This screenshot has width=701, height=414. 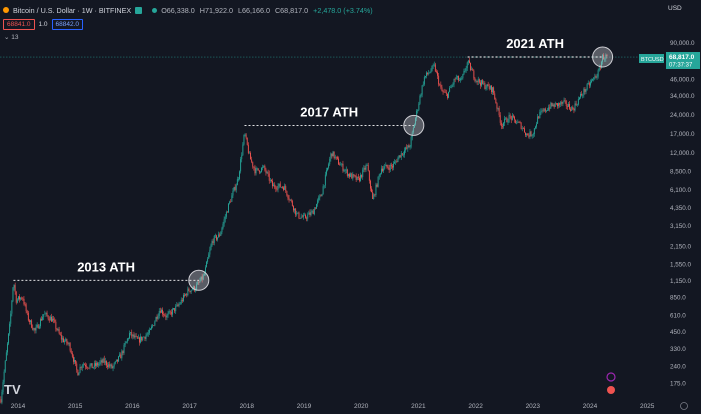 I want to click on currency-label: USD, so click(x=675, y=8).